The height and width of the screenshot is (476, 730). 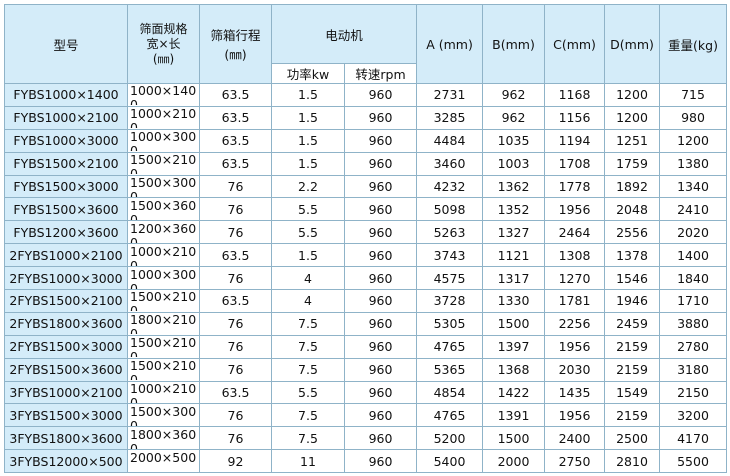 What do you see at coordinates (163, 392) in the screenshot?
I see `table-cell: 1000×2100` at bounding box center [163, 392].